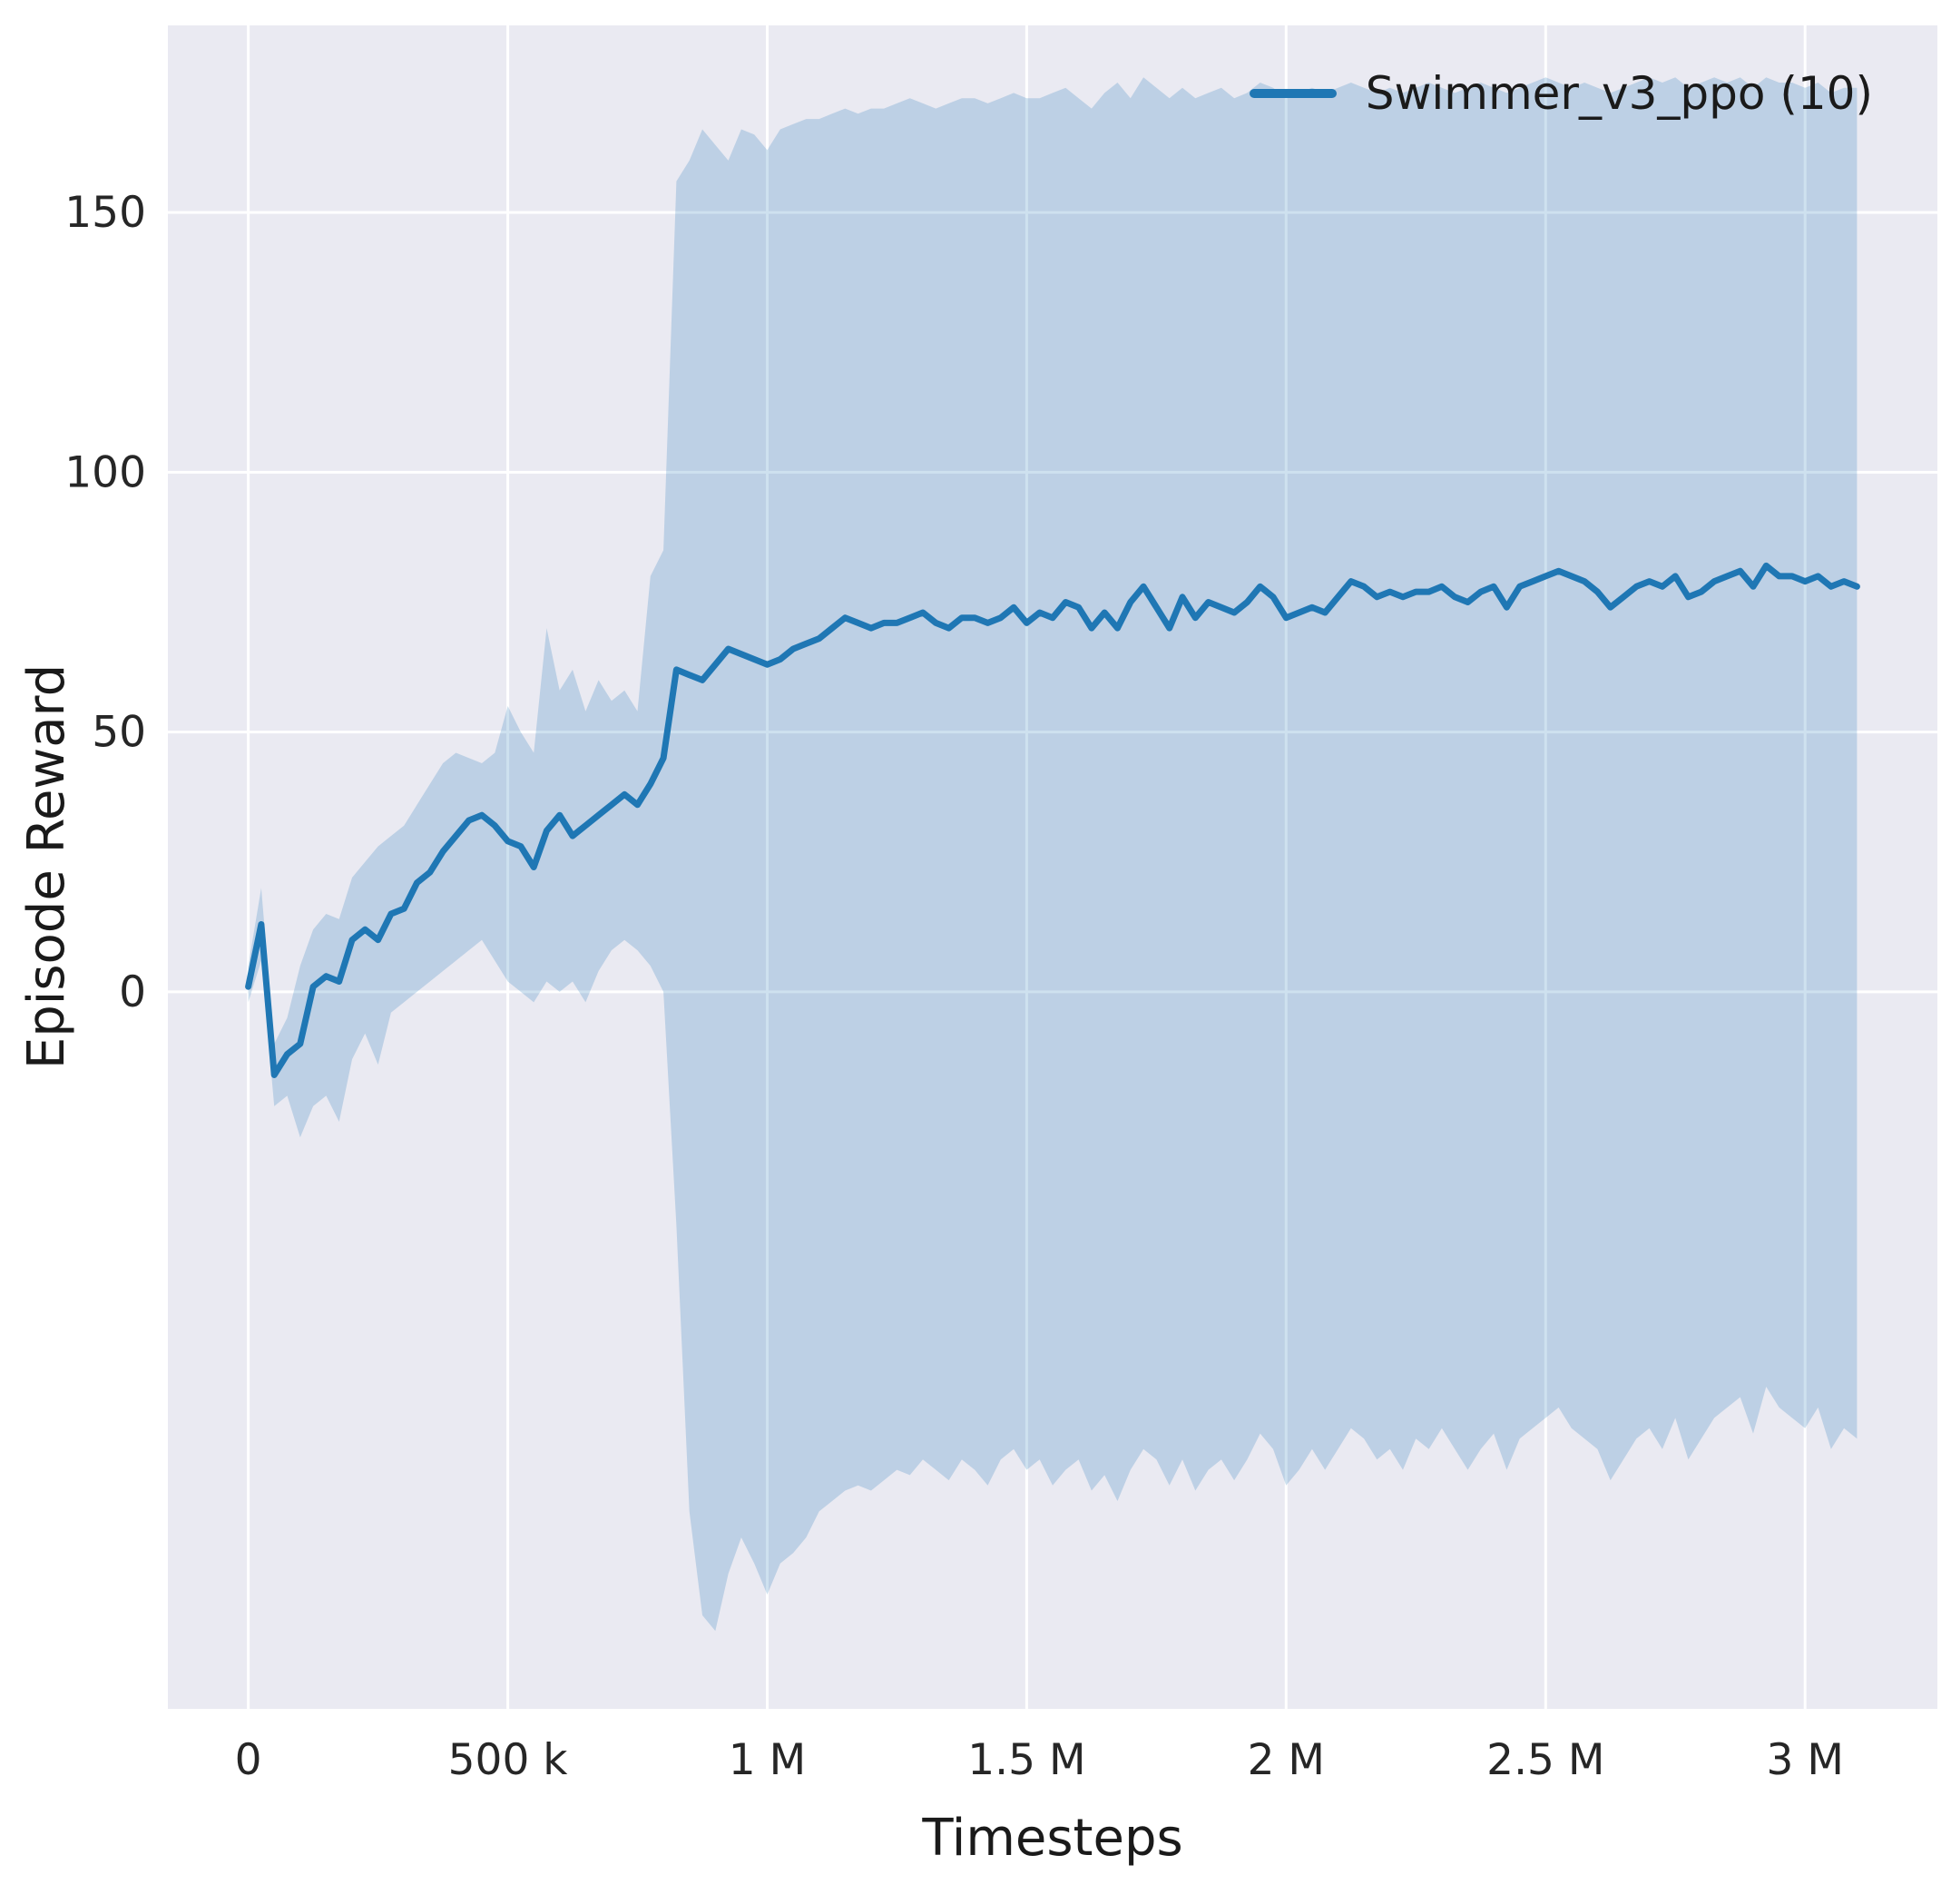 The image size is (1951, 1904). Describe the element at coordinates (1286, 1760) in the screenshot. I see `x-tick-label: 2 M` at that location.